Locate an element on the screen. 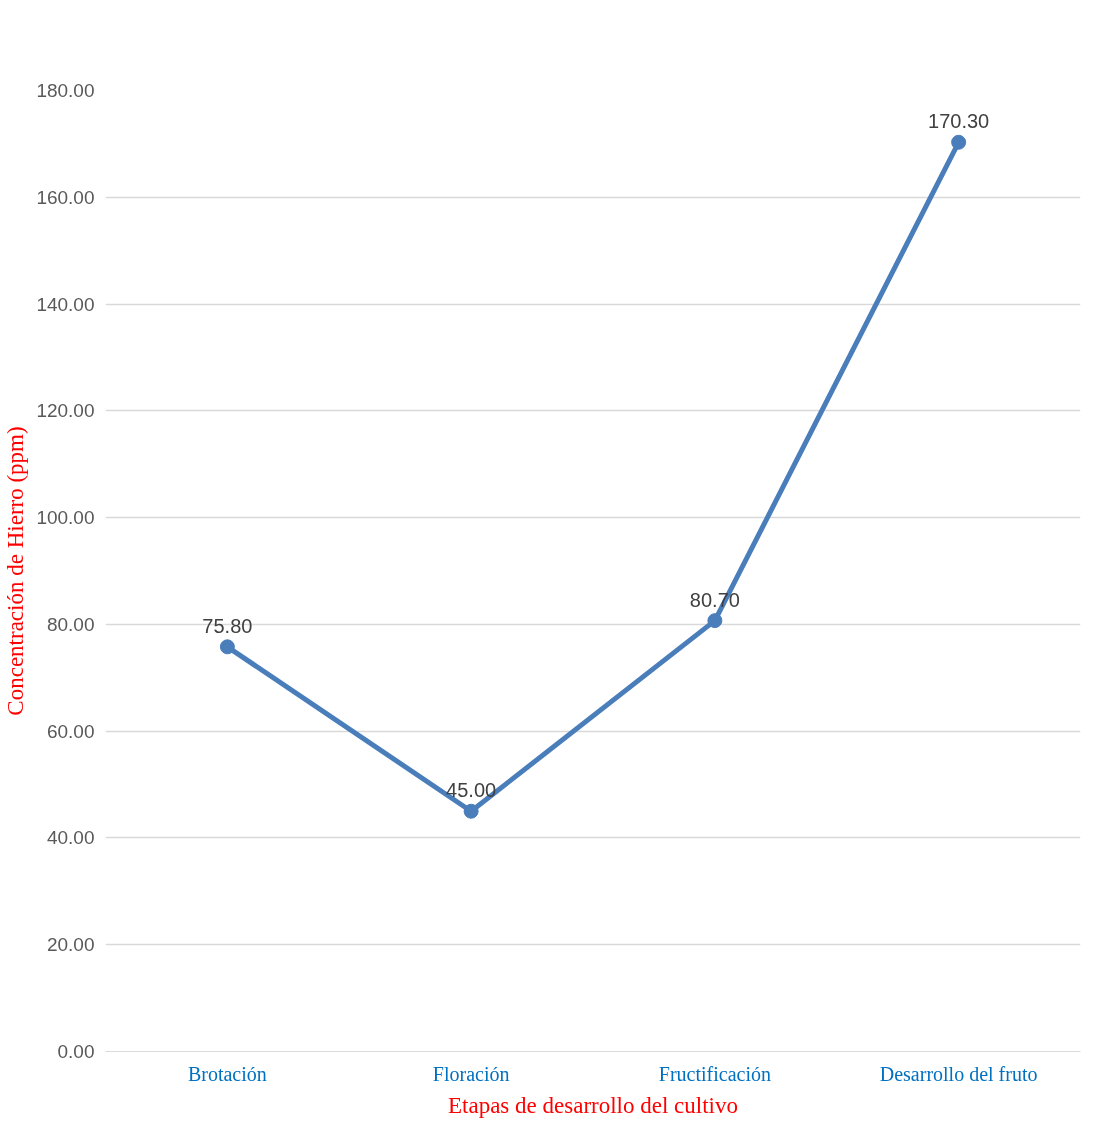  data-label: 75.80 is located at coordinates (227, 625).